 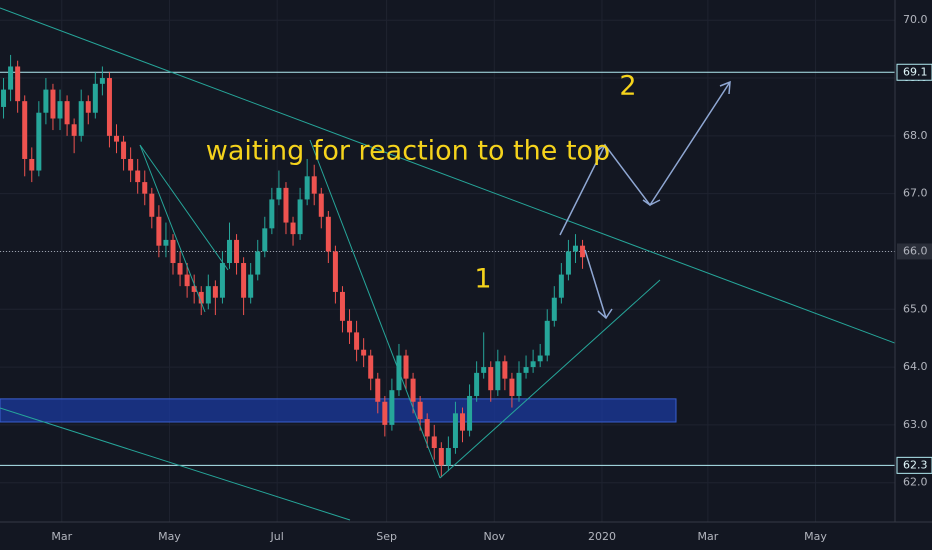 What do you see at coordinates (602, 536) in the screenshot?
I see `x-tick-label: 2020` at bounding box center [602, 536].